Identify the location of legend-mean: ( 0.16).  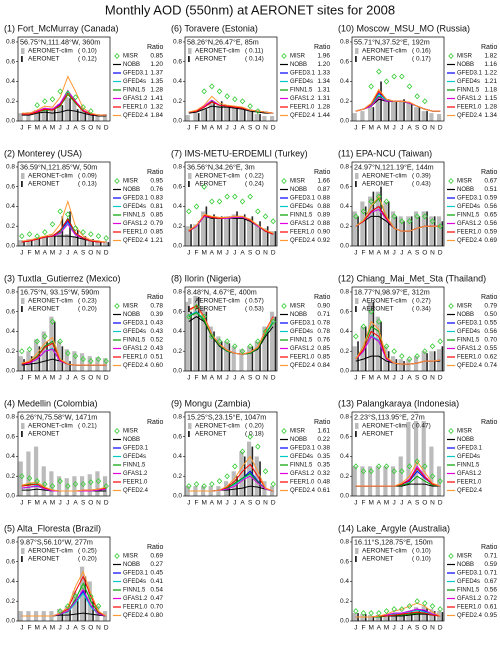
(421, 51).